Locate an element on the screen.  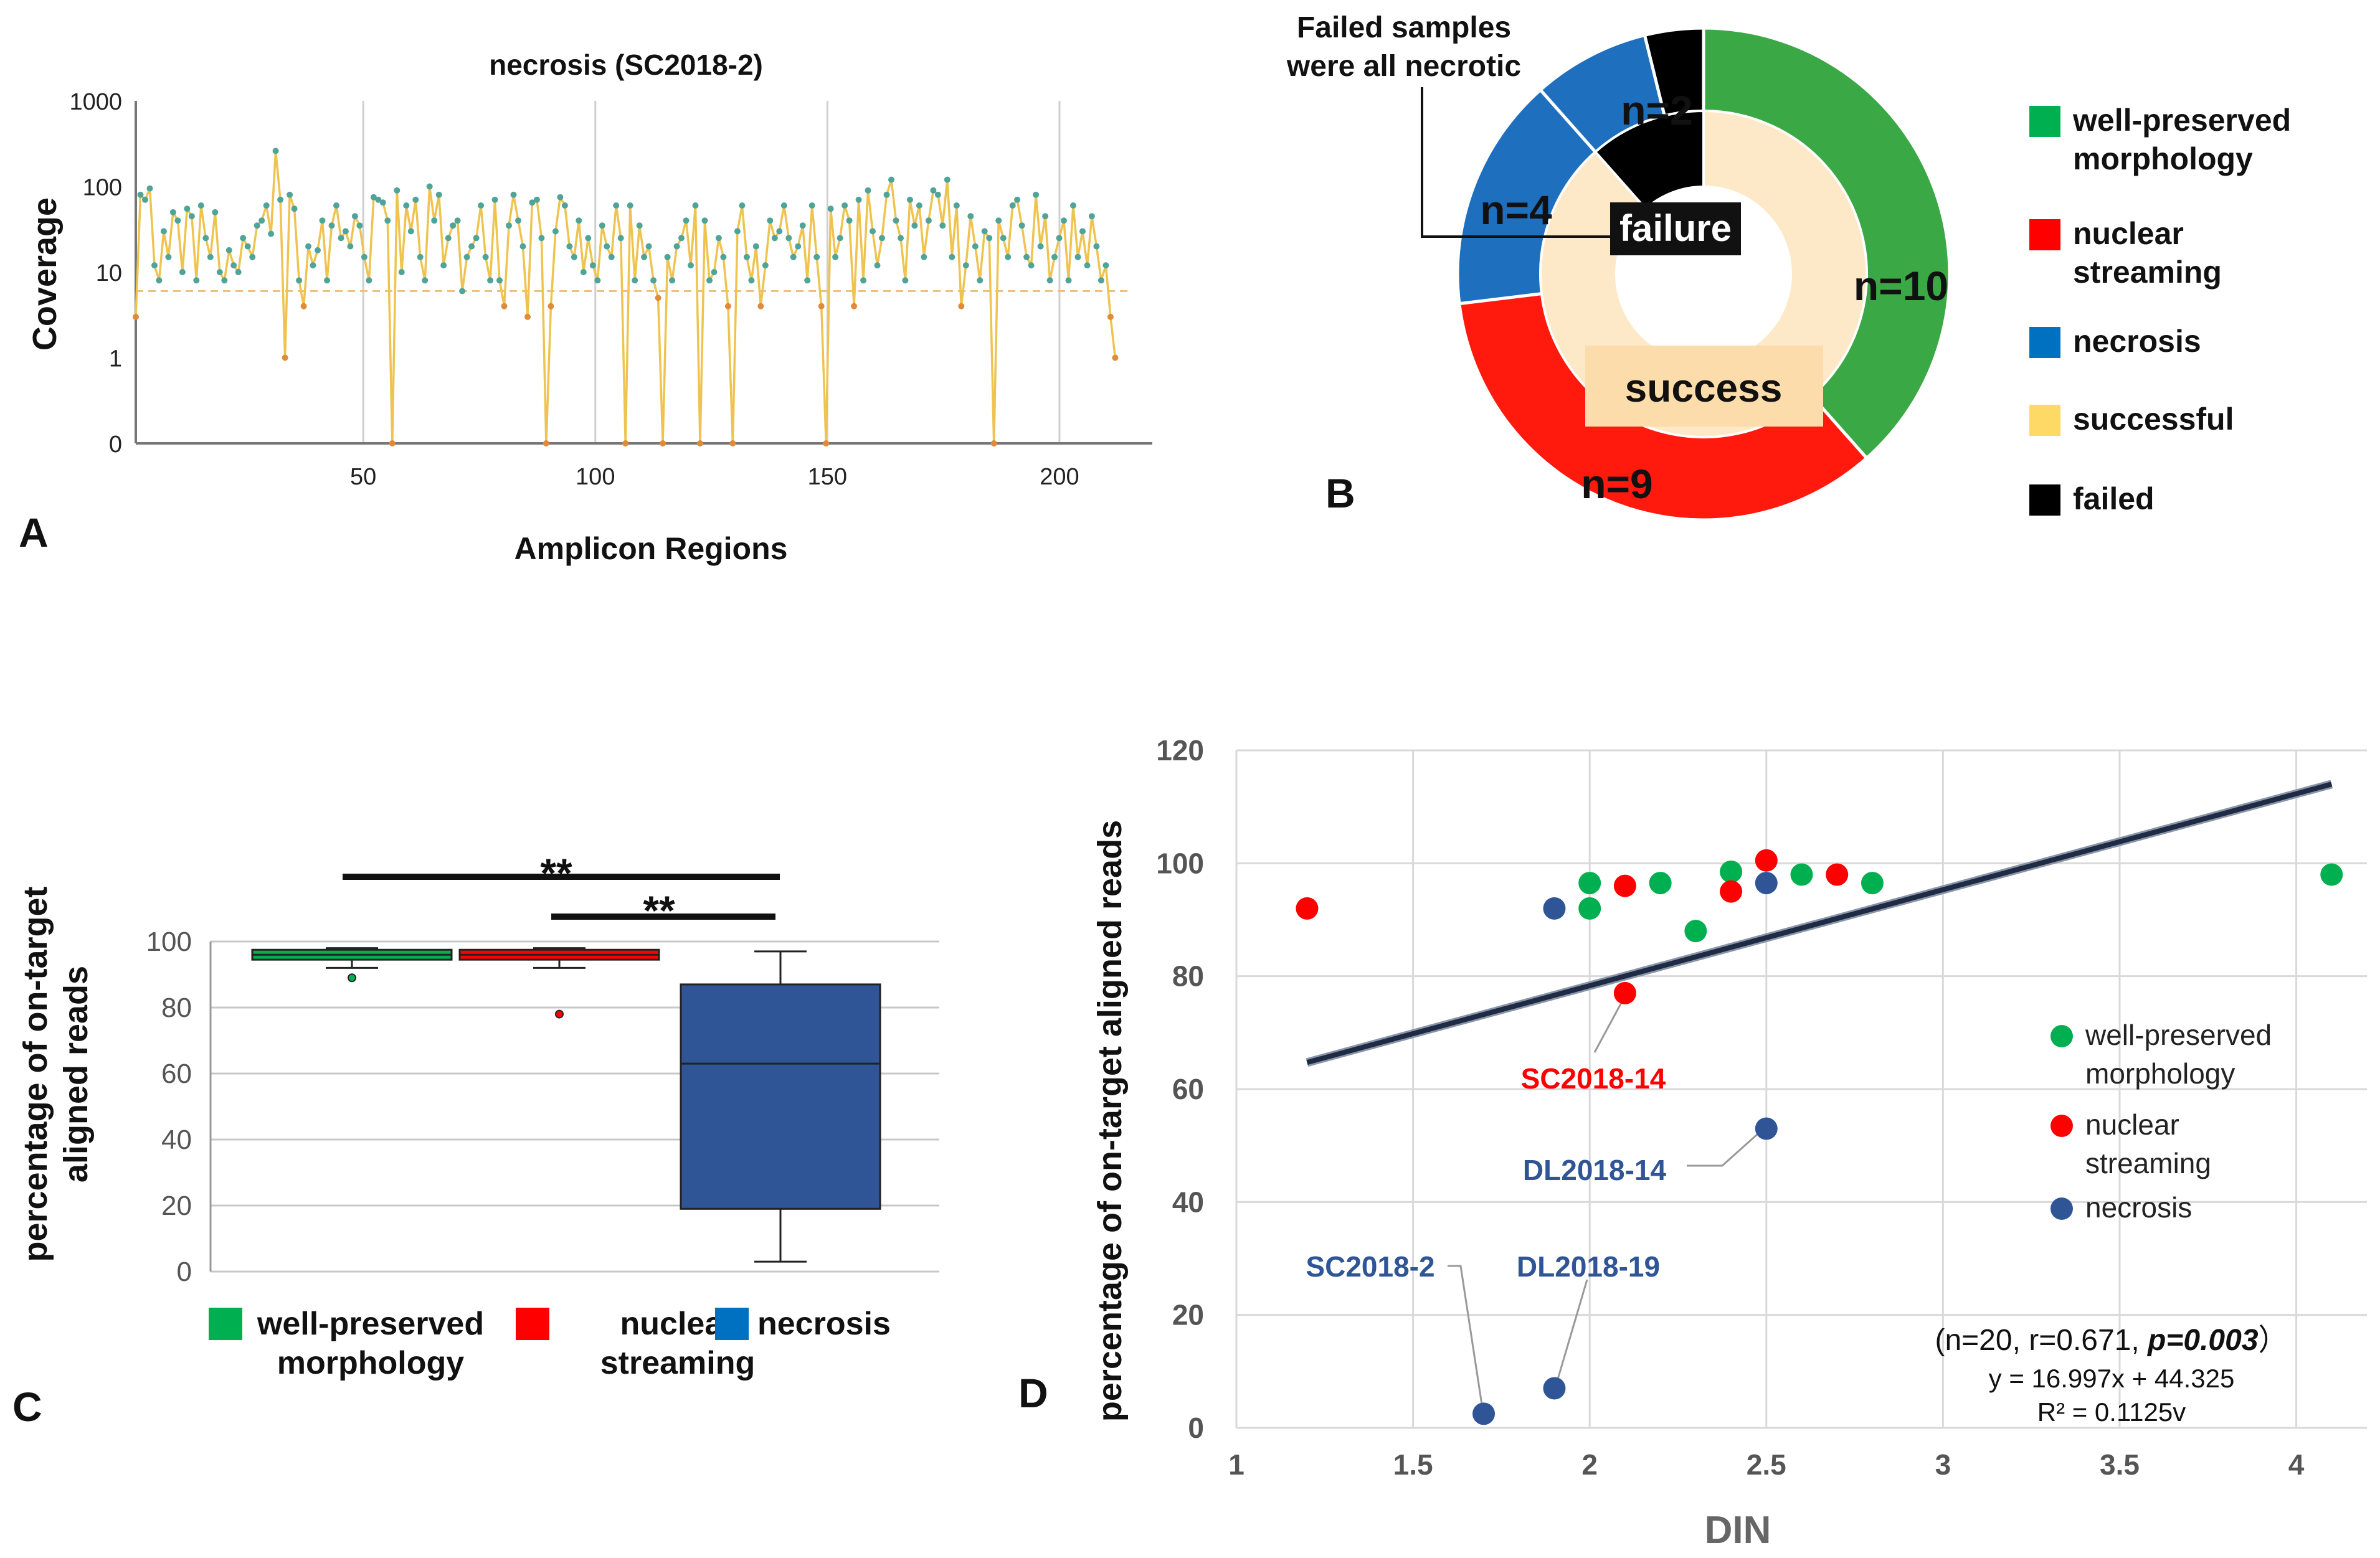
panel-d-x-tick-1: 1 is located at coordinates (1236, 1464).